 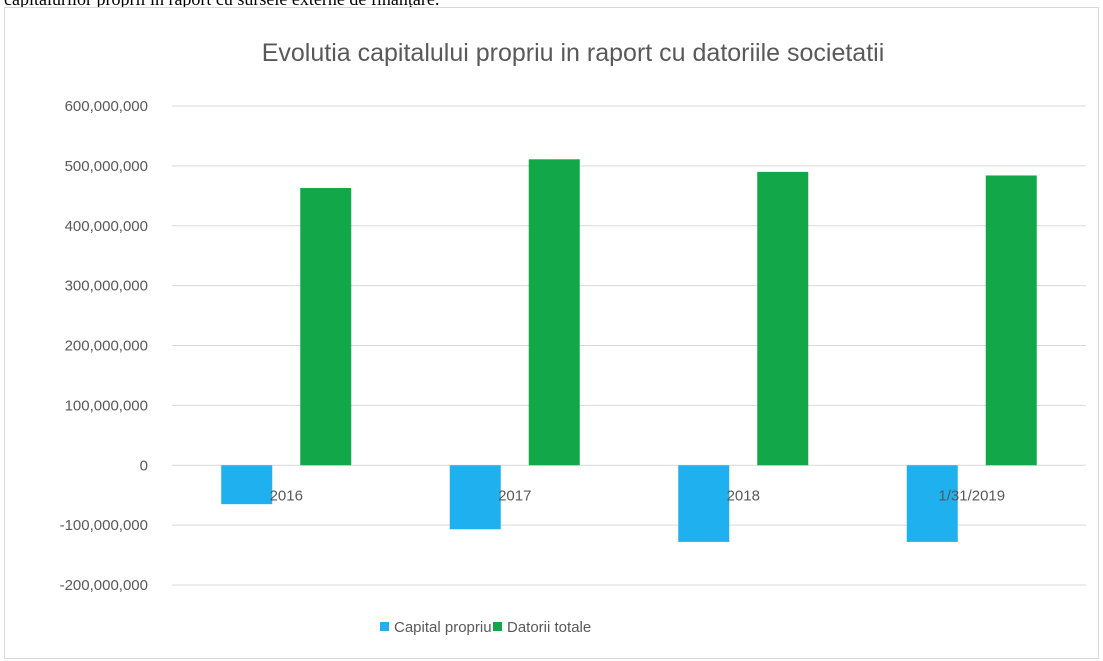 What do you see at coordinates (743, 495) in the screenshot?
I see `x-tick-label: 2018` at bounding box center [743, 495].